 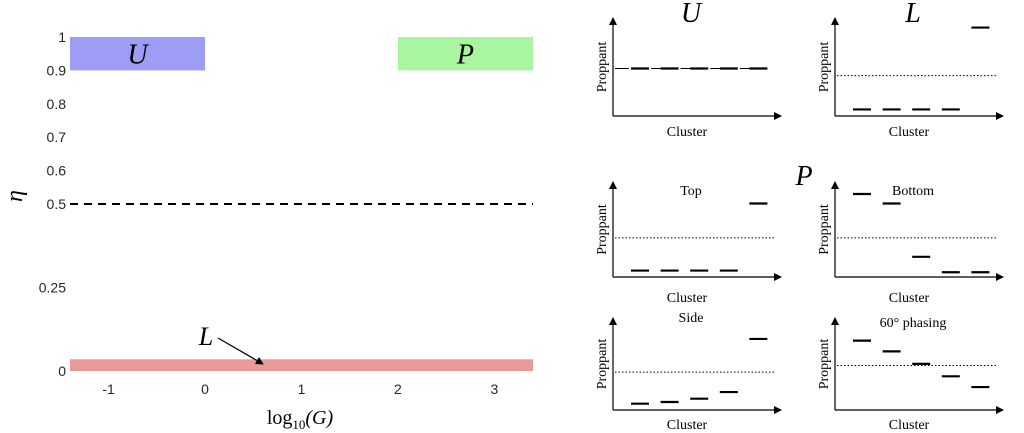 I want to click on panel-title: Side, so click(x=691, y=318).